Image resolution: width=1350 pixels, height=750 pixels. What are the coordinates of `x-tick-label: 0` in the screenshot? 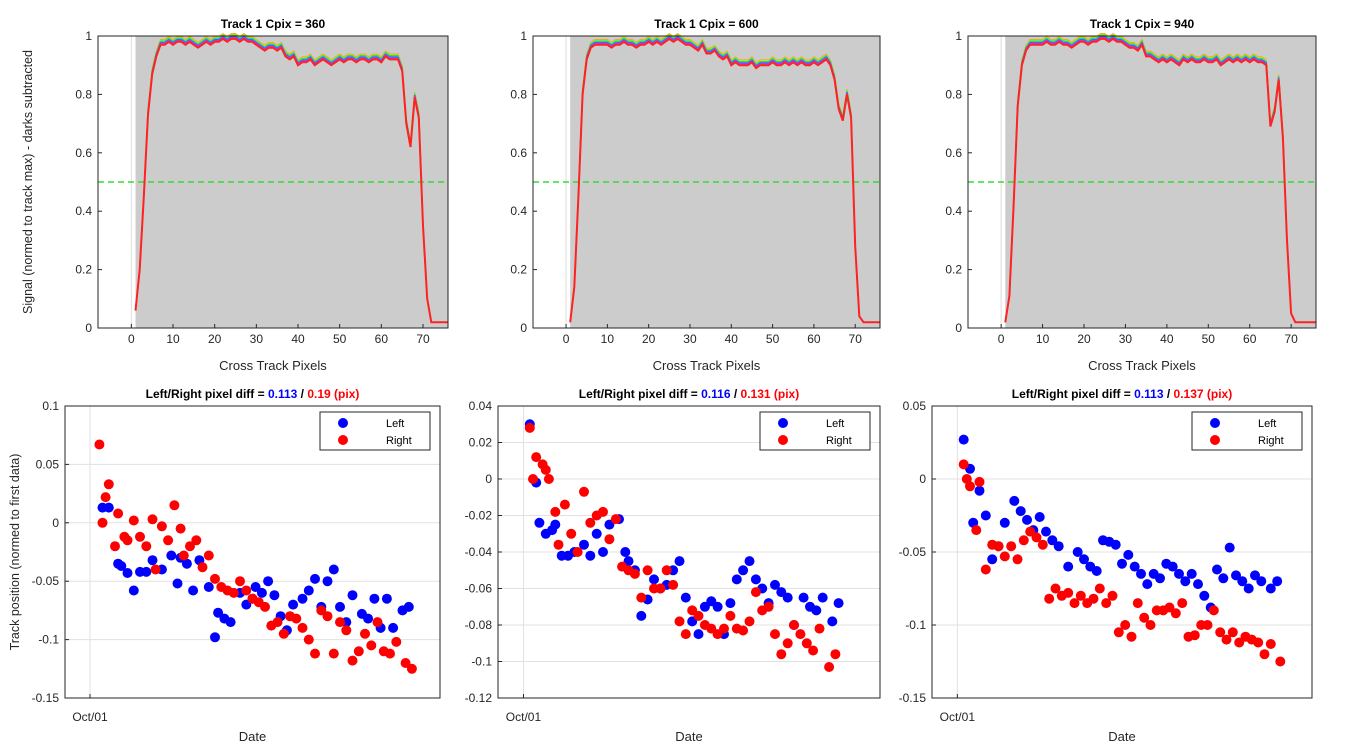 It's located at (1001, 339).